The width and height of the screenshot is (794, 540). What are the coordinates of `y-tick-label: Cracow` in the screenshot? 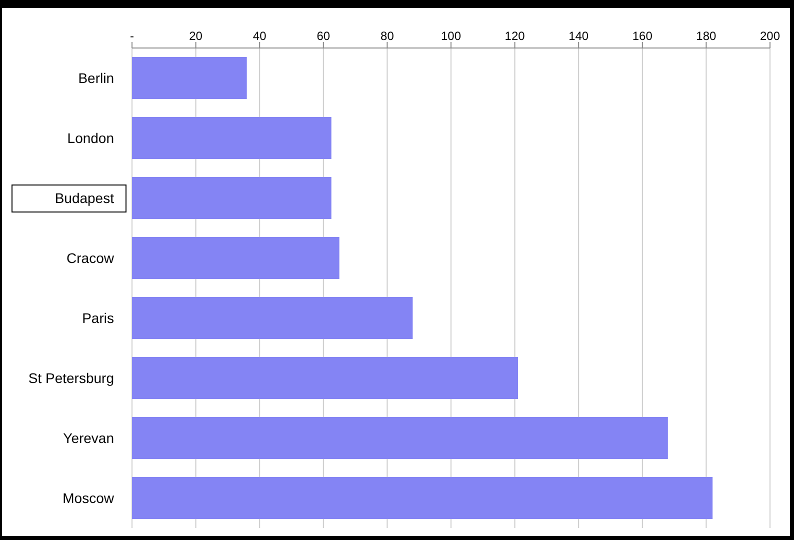 It's located at (90, 258).